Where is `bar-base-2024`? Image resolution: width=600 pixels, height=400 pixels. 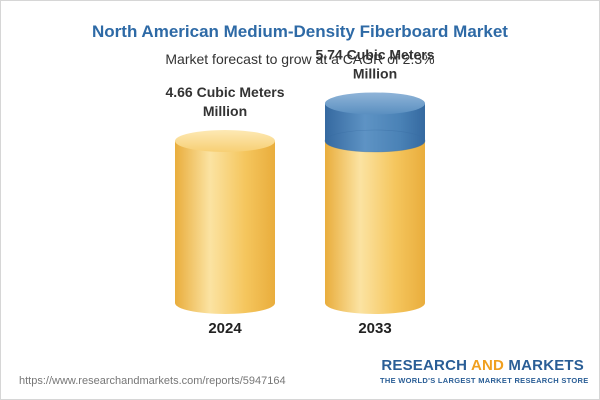 bar-base-2024 is located at coordinates (225, 227).